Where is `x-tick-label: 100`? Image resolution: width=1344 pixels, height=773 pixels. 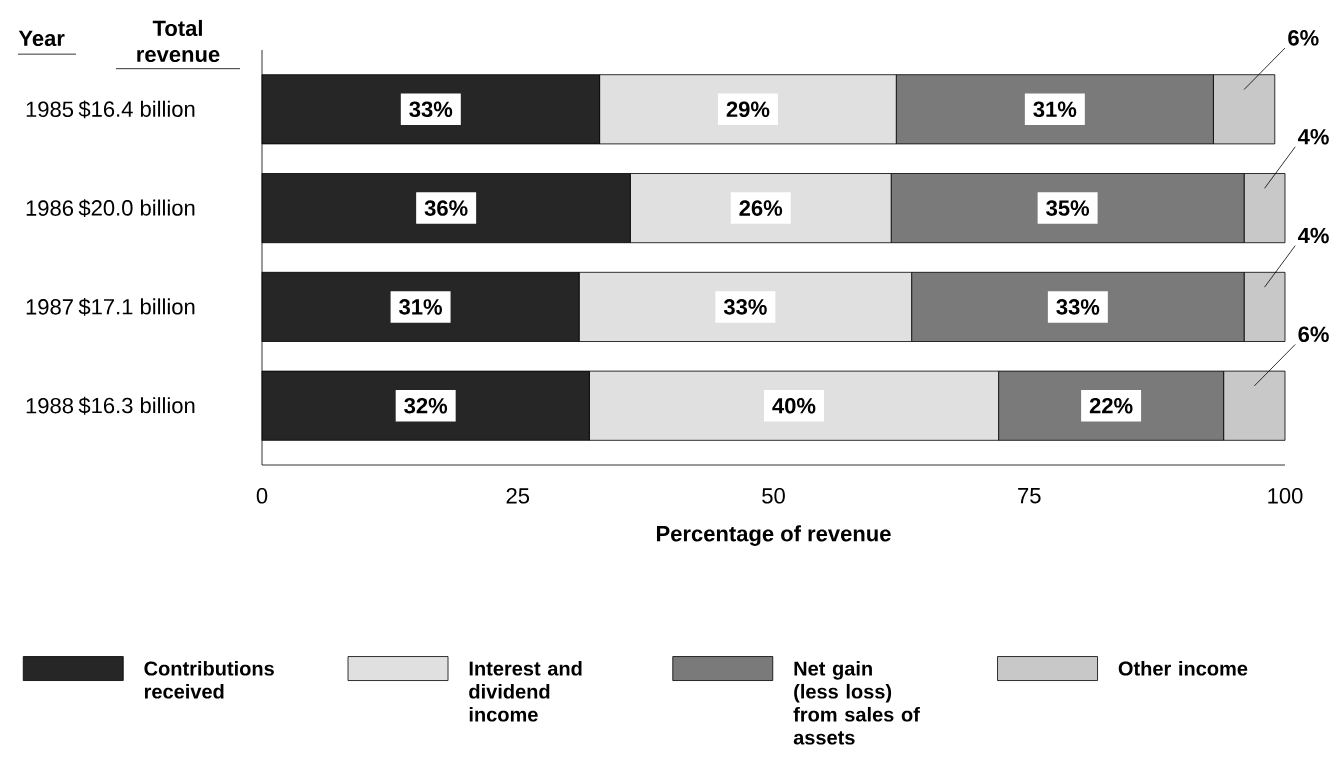 x-tick-label: 100 is located at coordinates (1285, 496).